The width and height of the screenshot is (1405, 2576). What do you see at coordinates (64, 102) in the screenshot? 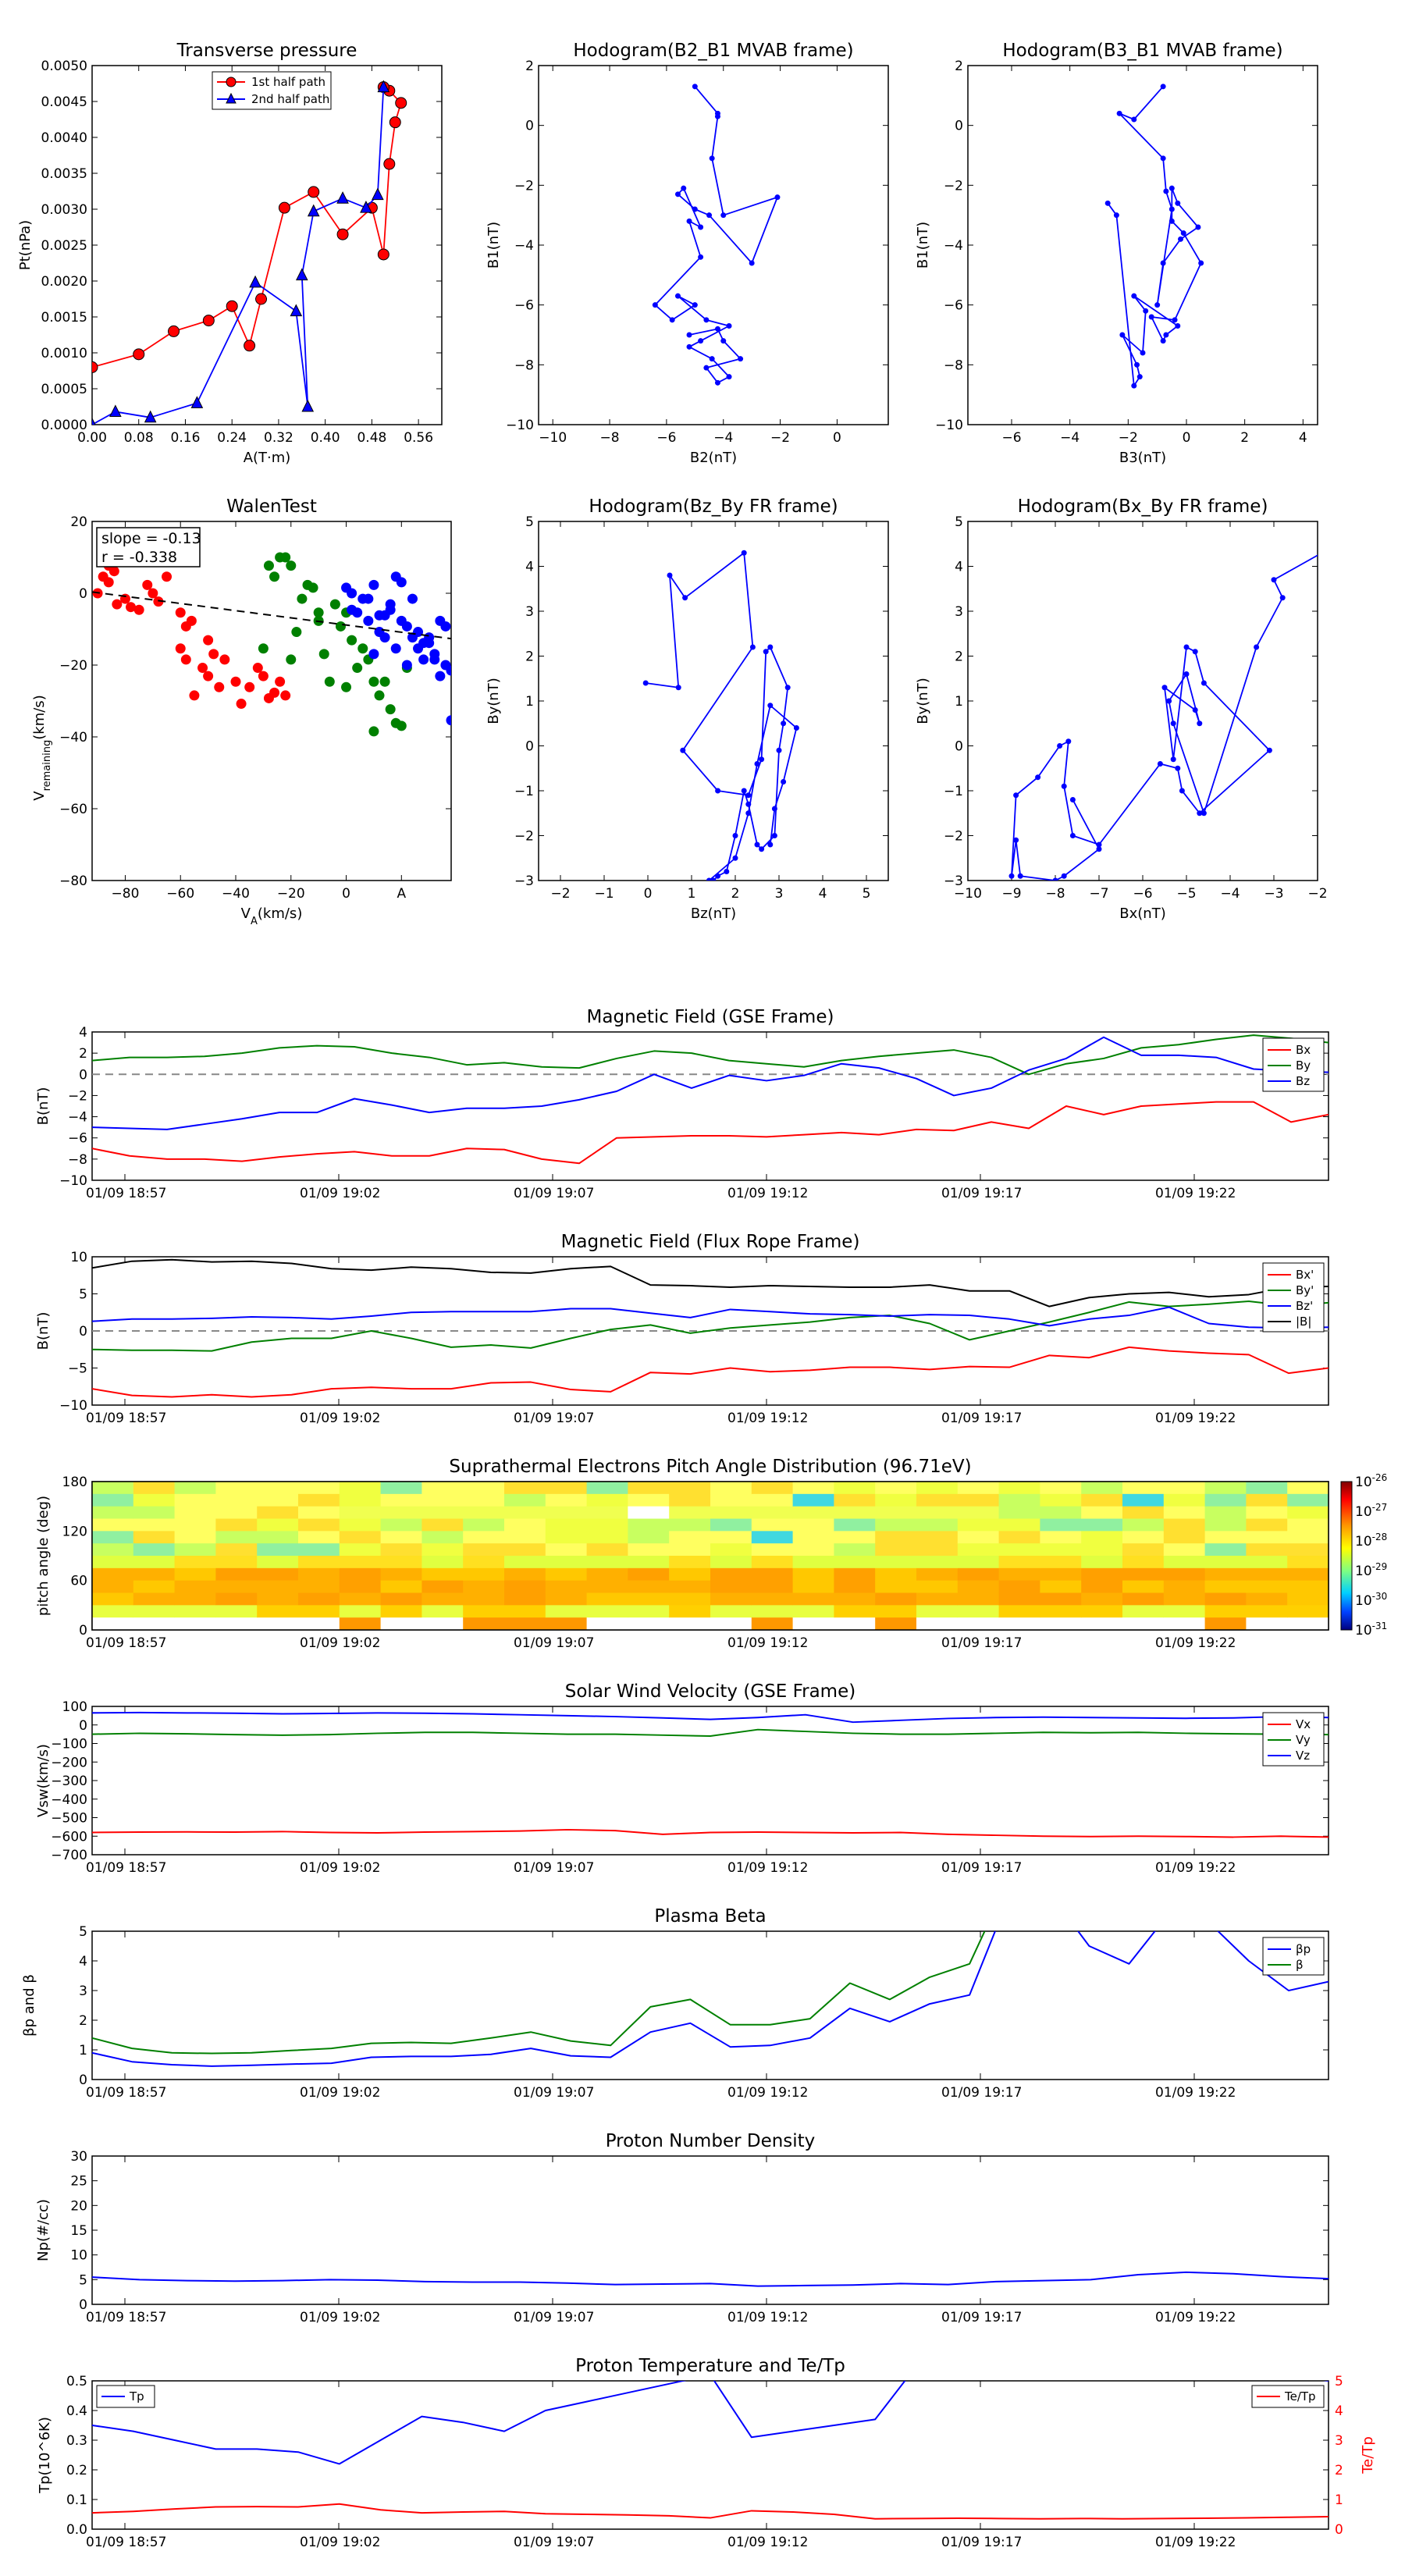
I see `y-tick-label: 0.0045` at bounding box center [64, 102].